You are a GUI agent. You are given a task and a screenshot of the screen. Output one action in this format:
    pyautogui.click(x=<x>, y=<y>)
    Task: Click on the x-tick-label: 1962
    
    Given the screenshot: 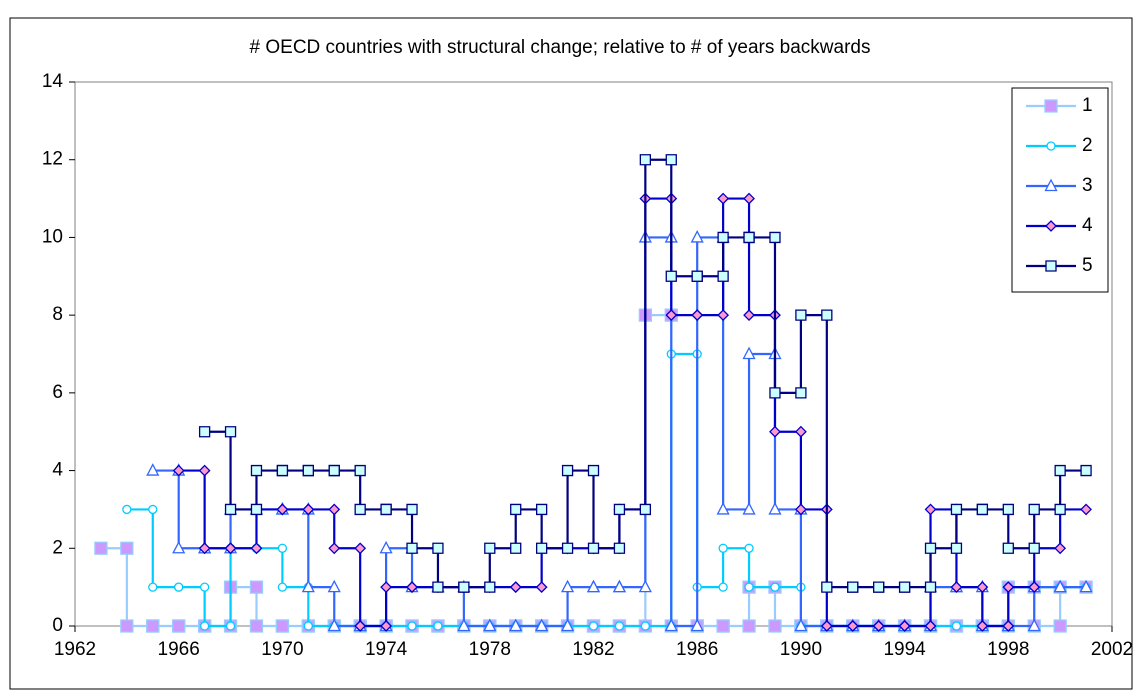 What is the action you would take?
    pyautogui.click(x=75, y=649)
    